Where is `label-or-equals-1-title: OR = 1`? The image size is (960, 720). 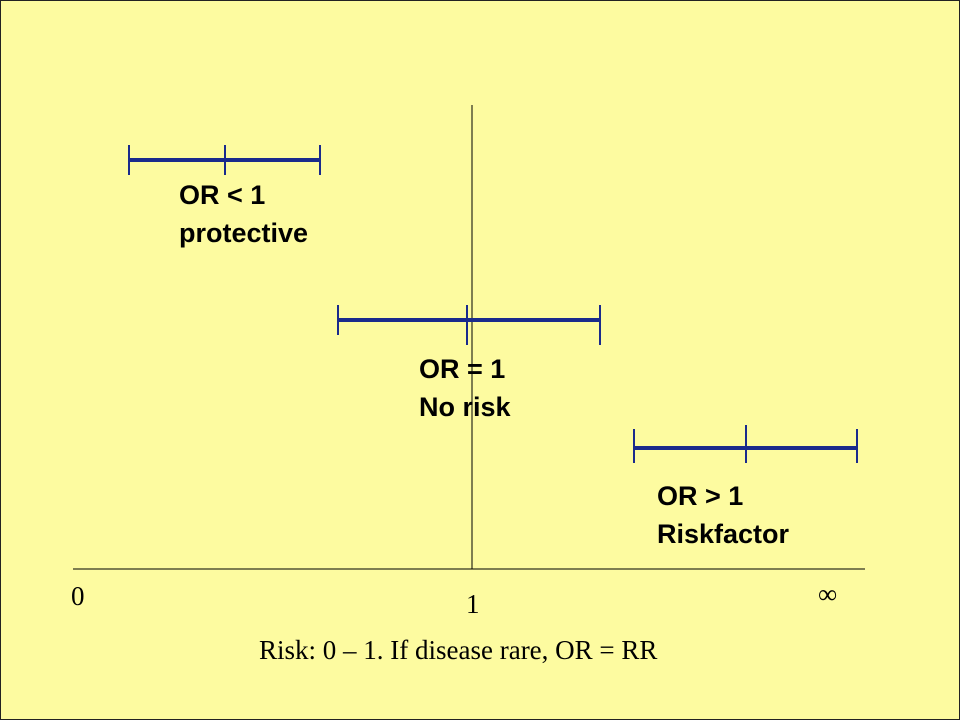 label-or-equals-1-title: OR = 1 is located at coordinates (462, 369).